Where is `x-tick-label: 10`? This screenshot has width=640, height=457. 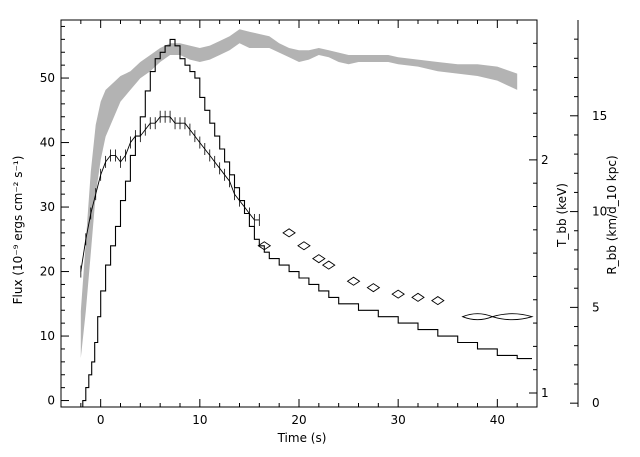
x-tick-label: 10 is located at coordinates (199, 420).